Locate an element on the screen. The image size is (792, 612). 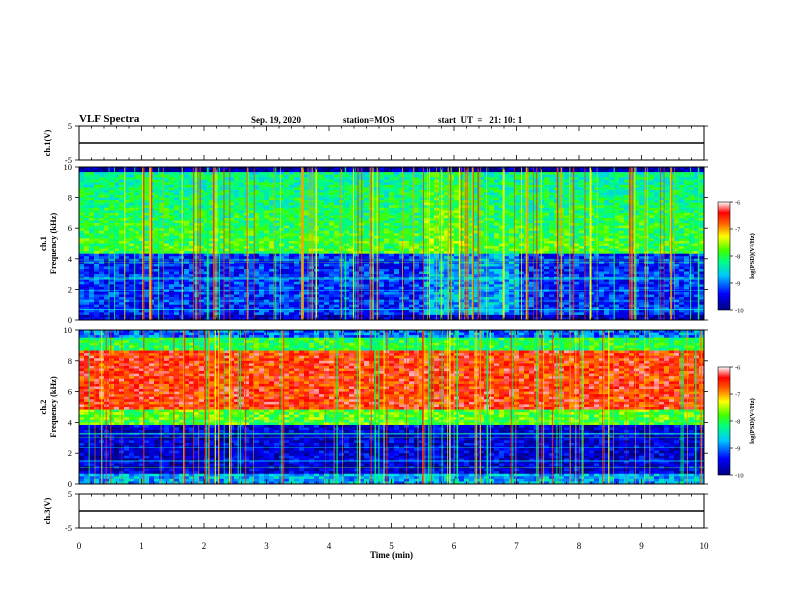
date-label: Sep. 19, 2020 is located at coordinates (276, 120).